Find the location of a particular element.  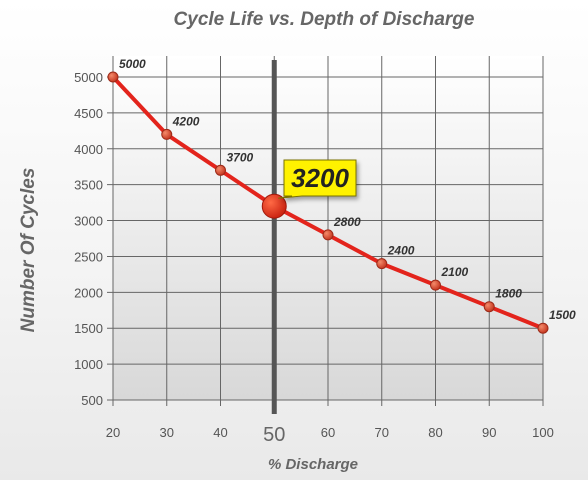

x-tick-20: 20 is located at coordinates (113, 432).